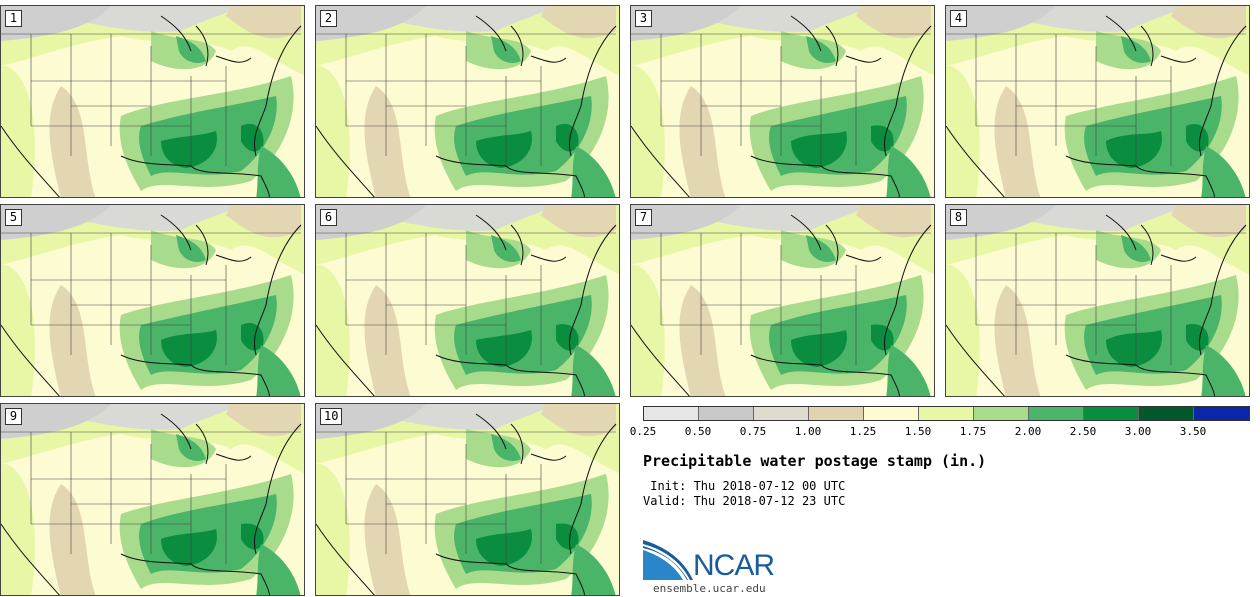 The height and width of the screenshot is (597, 1260). What do you see at coordinates (152, 300) in the screenshot?
I see `stamp-panel-5: 5` at bounding box center [152, 300].